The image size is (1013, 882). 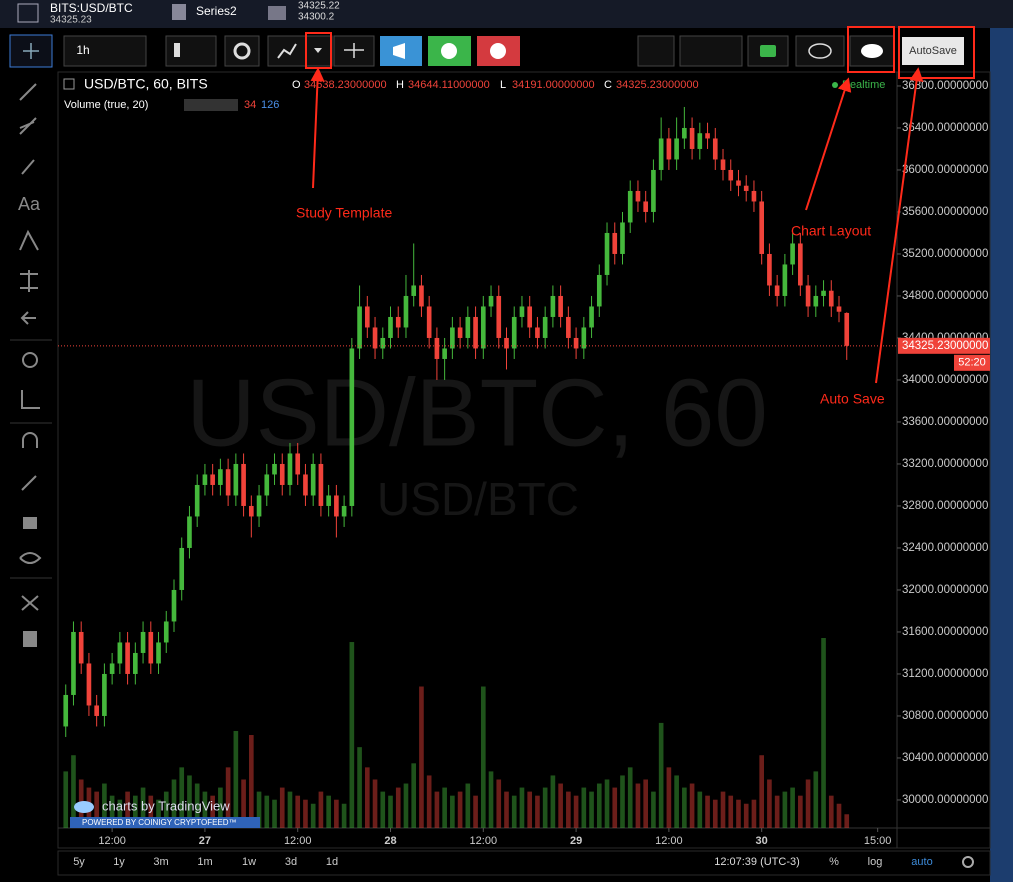 I want to click on settings-button, so click(x=242, y=51).